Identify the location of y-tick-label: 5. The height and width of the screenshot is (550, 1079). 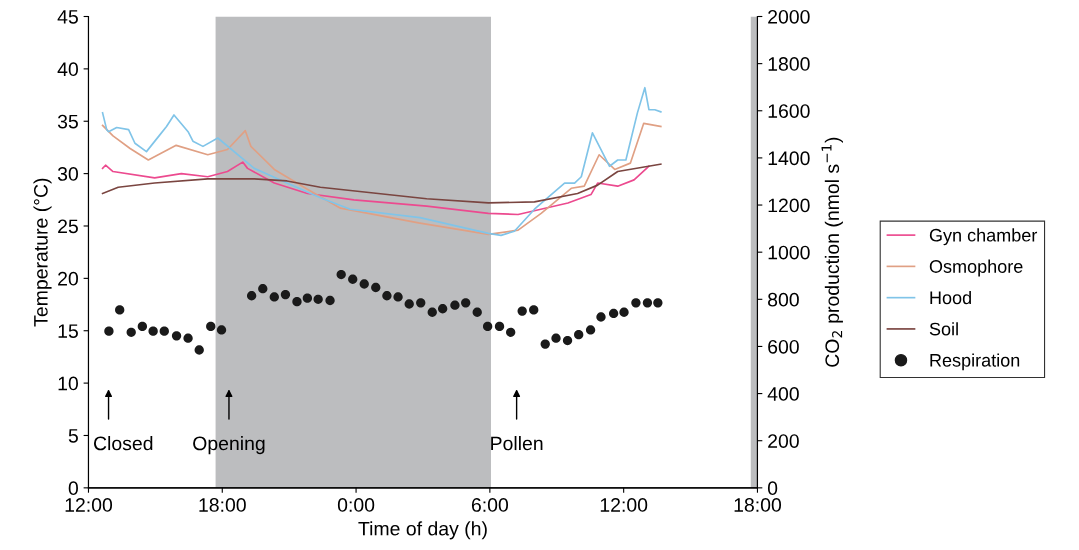
(73, 436).